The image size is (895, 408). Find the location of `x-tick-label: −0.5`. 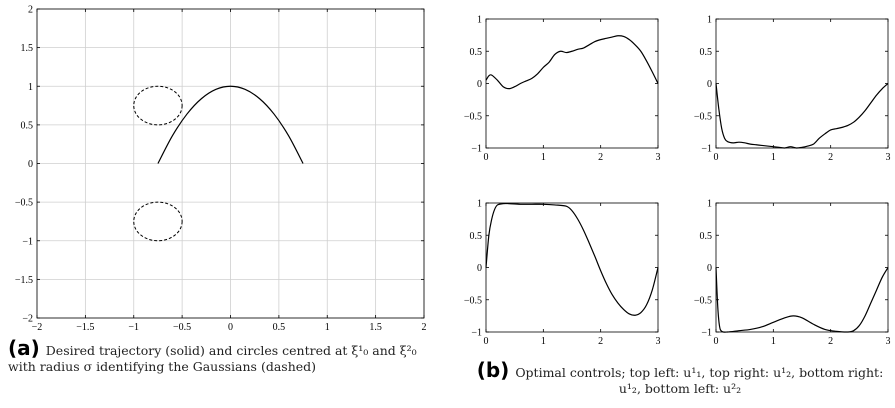

x-tick-label: −0.5 is located at coordinates (182, 327).